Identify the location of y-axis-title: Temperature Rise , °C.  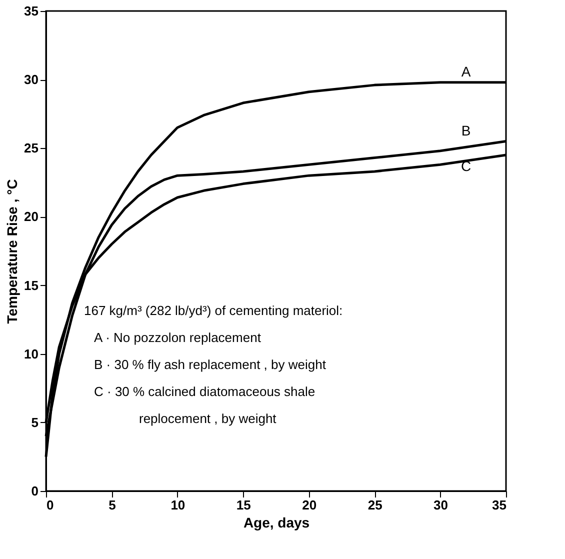
(12, 251).